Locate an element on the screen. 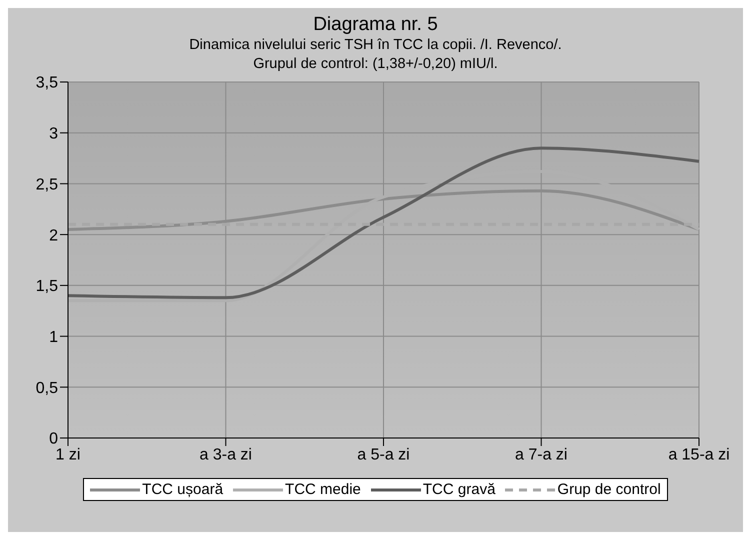  y-tick-label: 0 is located at coordinates (53, 439).